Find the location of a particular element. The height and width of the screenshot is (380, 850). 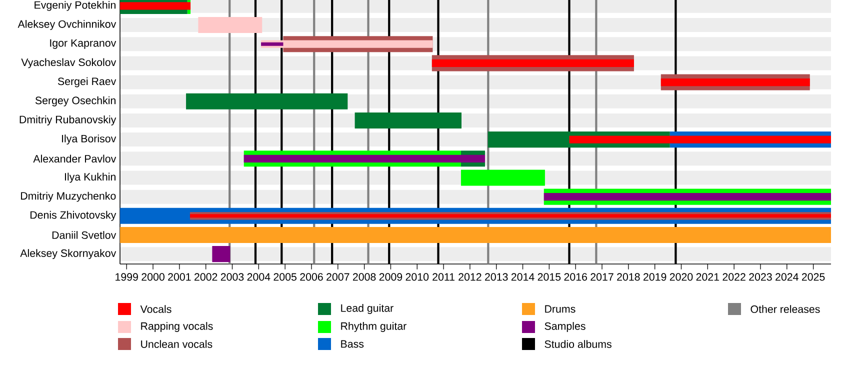

y-tick-label: Vyacheslav Sokolov is located at coordinates (68, 63).